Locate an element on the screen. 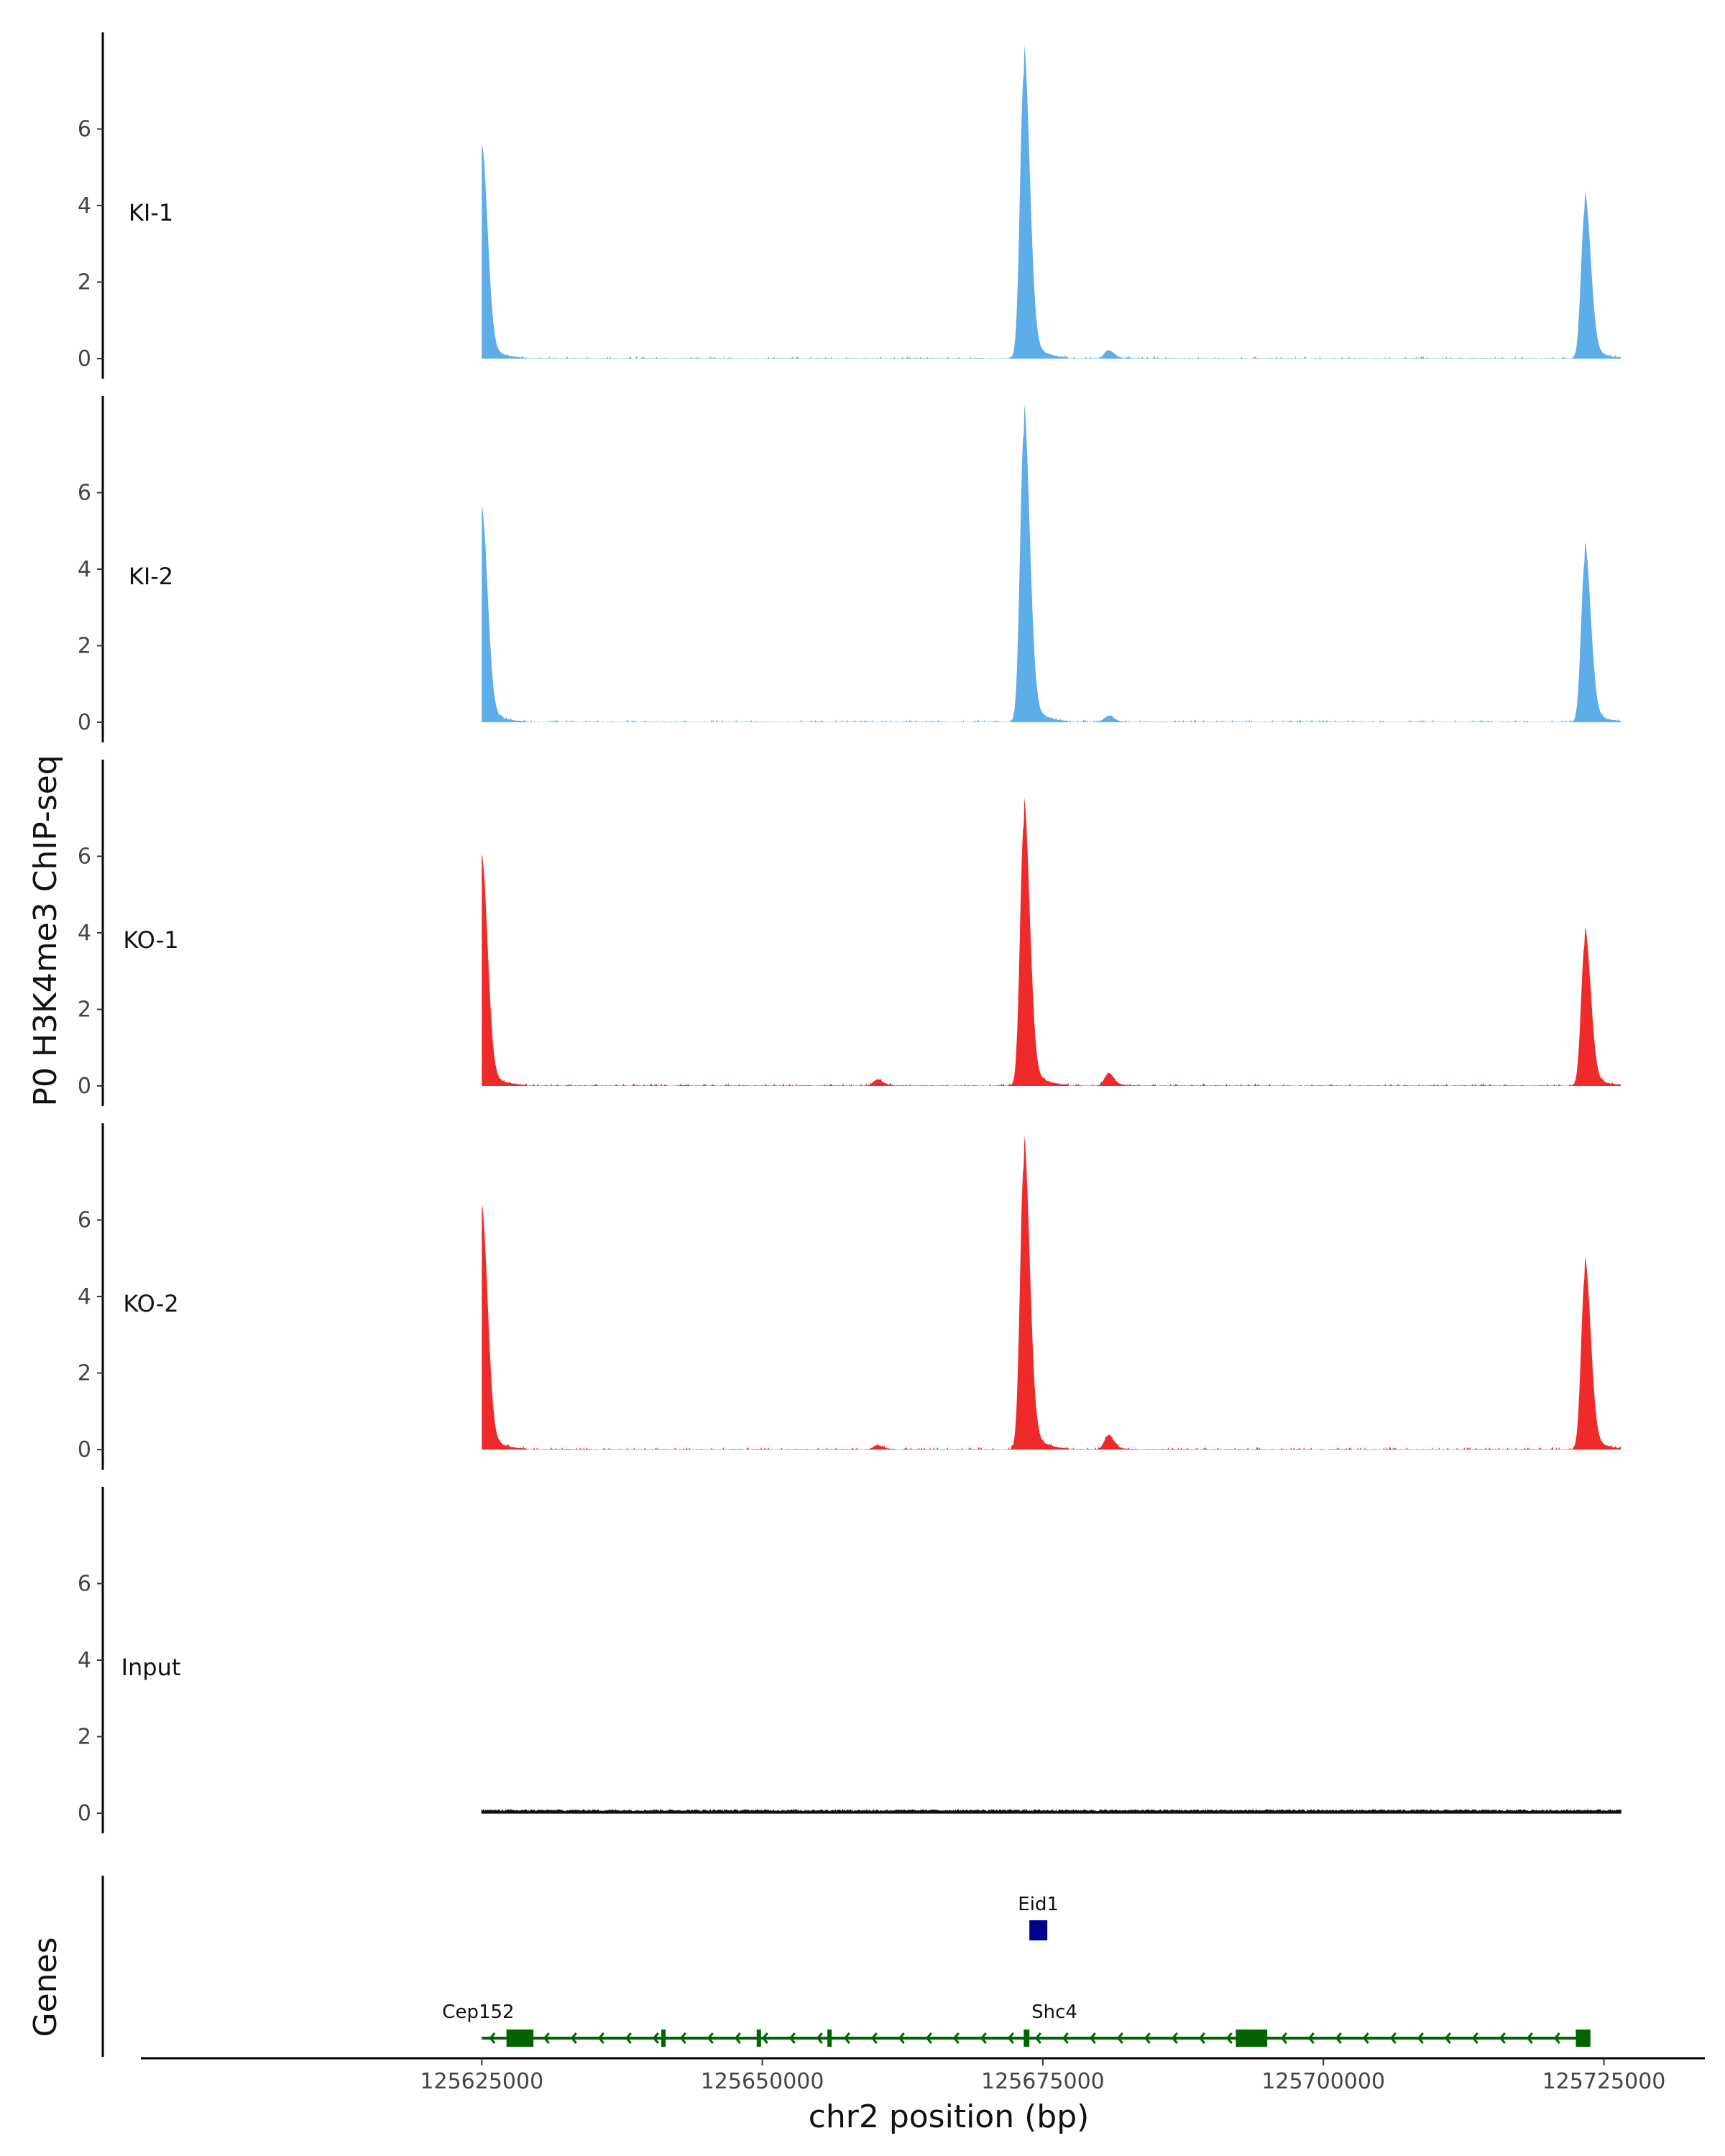 The height and width of the screenshot is (2156, 1725). track-label: KO-1 is located at coordinates (150, 940).